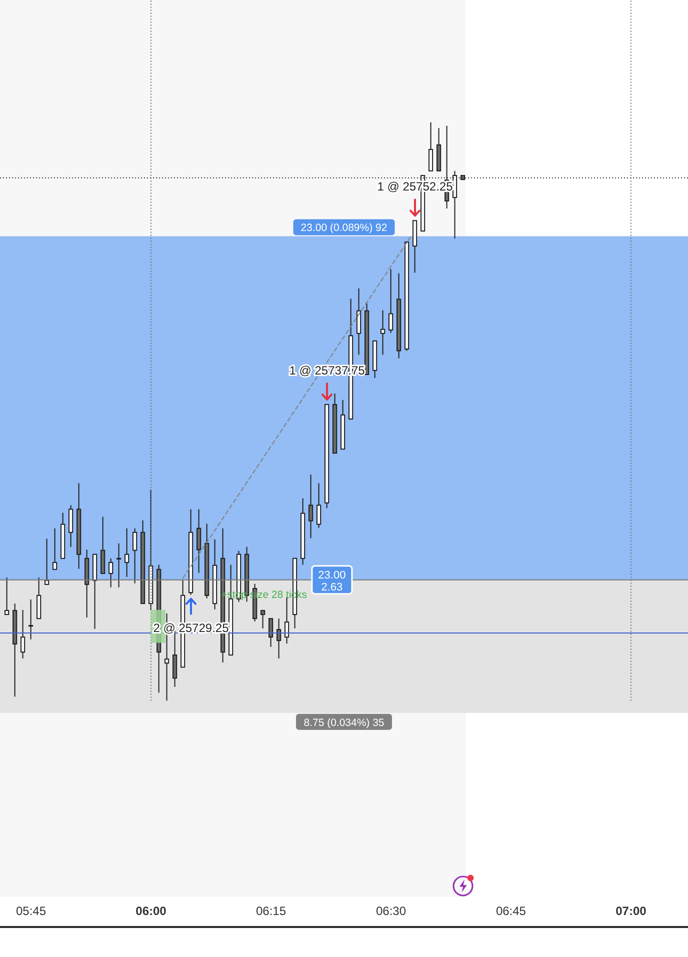 Image resolution: width=688 pixels, height=957 pixels. I want to click on x-tick-label: 06:30, so click(391, 911).